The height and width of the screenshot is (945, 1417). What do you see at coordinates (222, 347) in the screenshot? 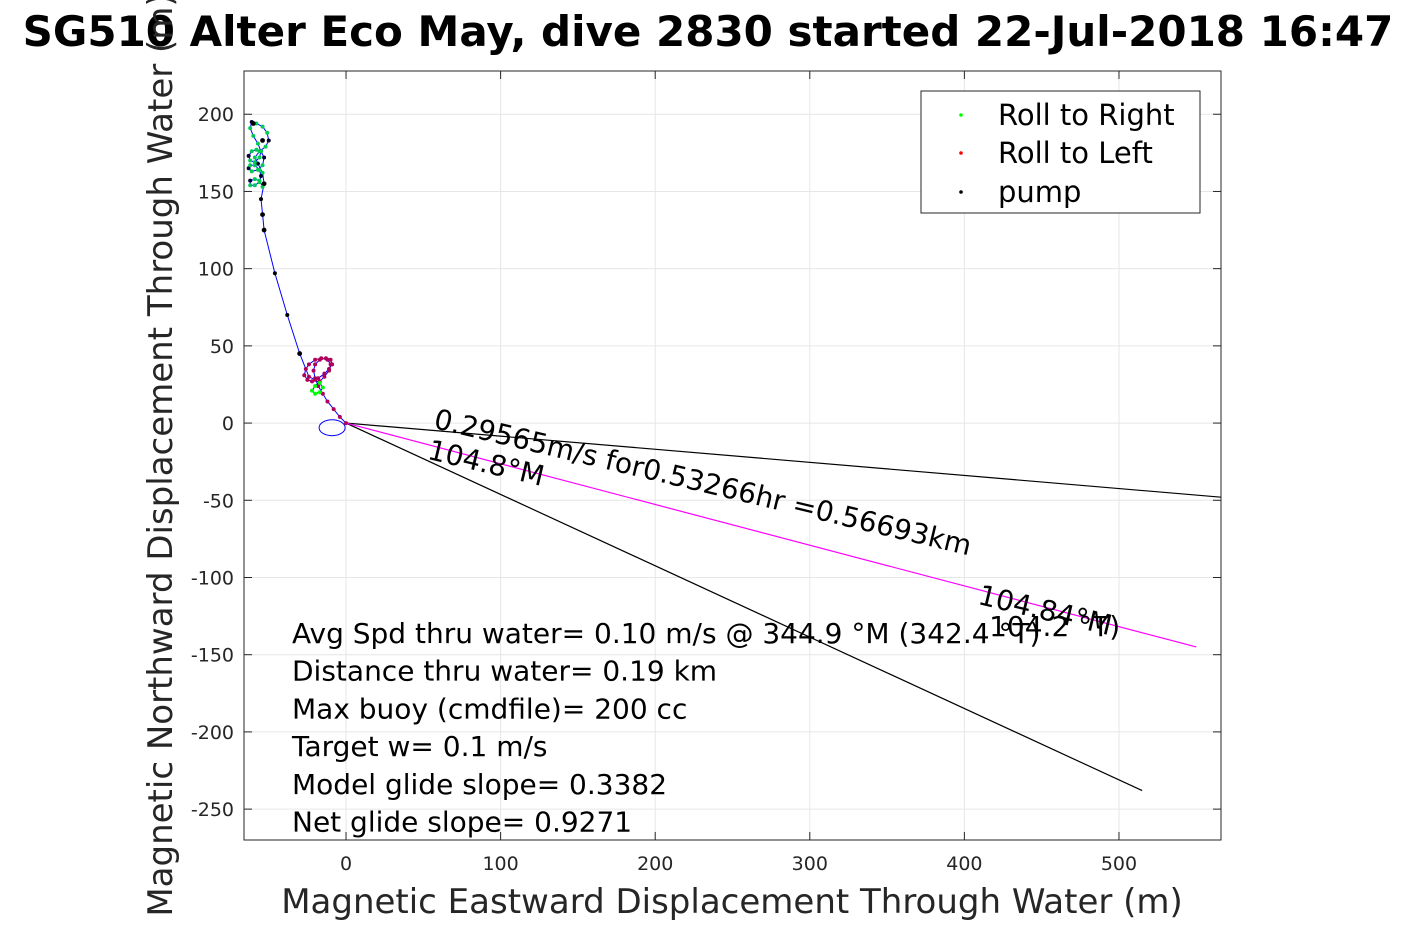
I see `y-tick-label: 50` at bounding box center [222, 347].